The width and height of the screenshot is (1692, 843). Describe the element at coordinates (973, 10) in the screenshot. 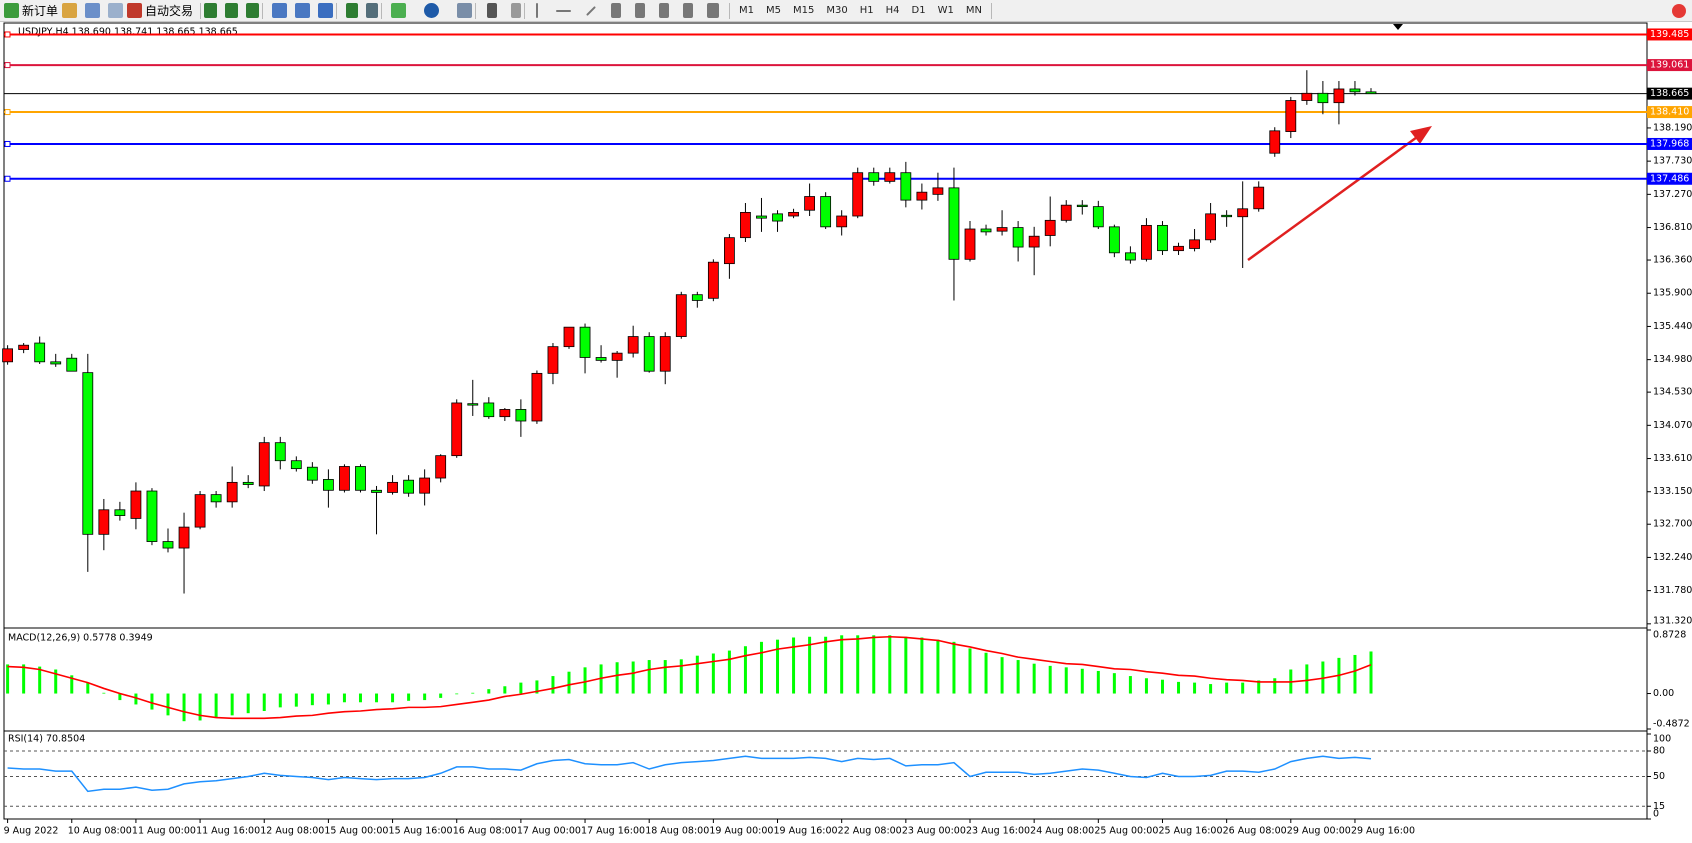

I see `timeframe-button: MN` at that location.